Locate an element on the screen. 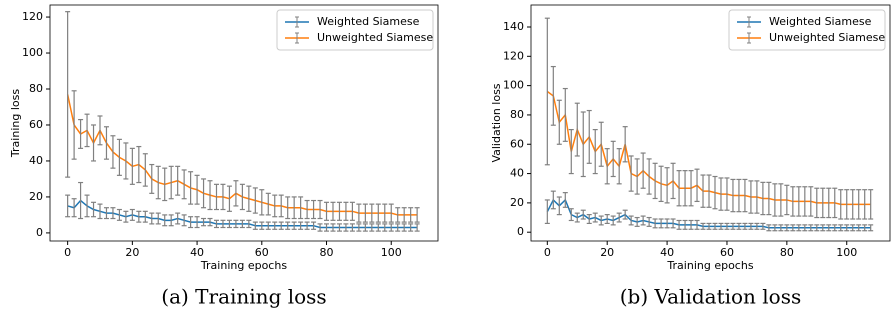  caption: (a) Training loss is located at coordinates (243, 297).